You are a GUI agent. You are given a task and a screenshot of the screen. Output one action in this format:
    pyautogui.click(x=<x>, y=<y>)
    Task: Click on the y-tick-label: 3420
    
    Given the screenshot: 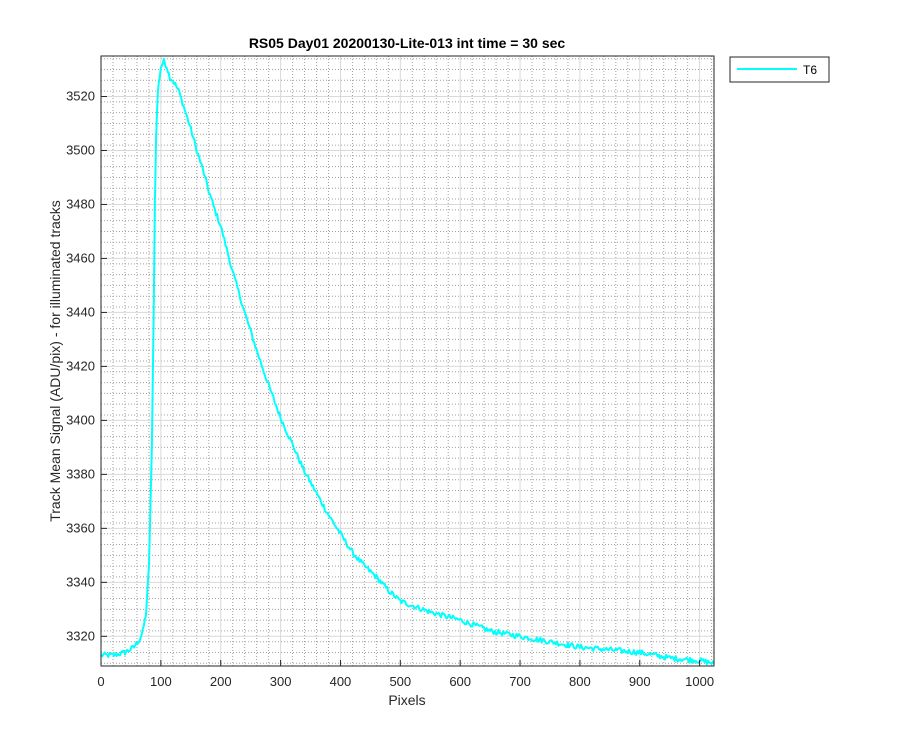 What is the action you would take?
    pyautogui.click(x=80, y=365)
    